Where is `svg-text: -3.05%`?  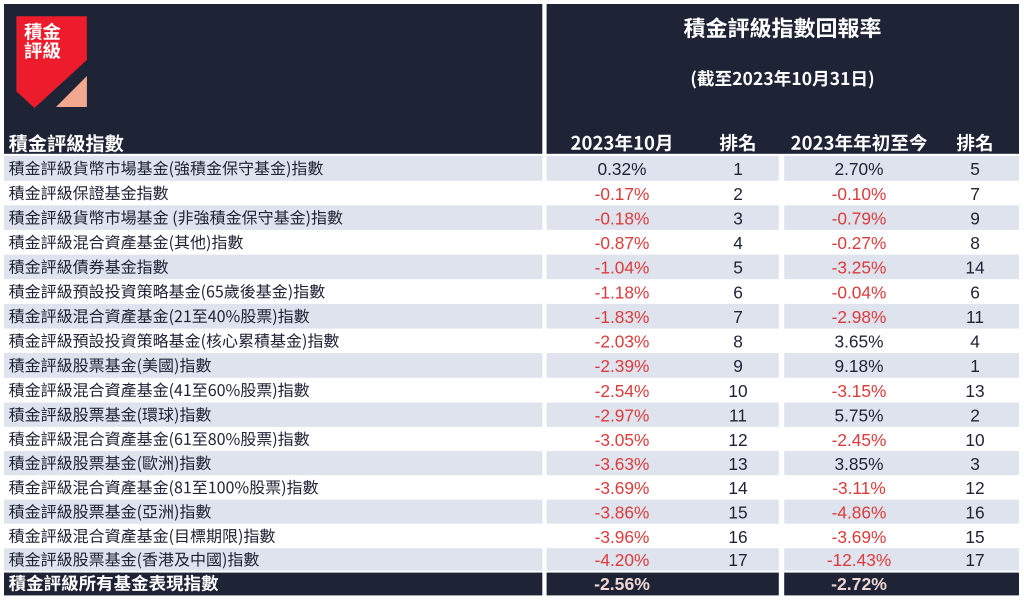
svg-text: -3.05% is located at coordinates (622, 440).